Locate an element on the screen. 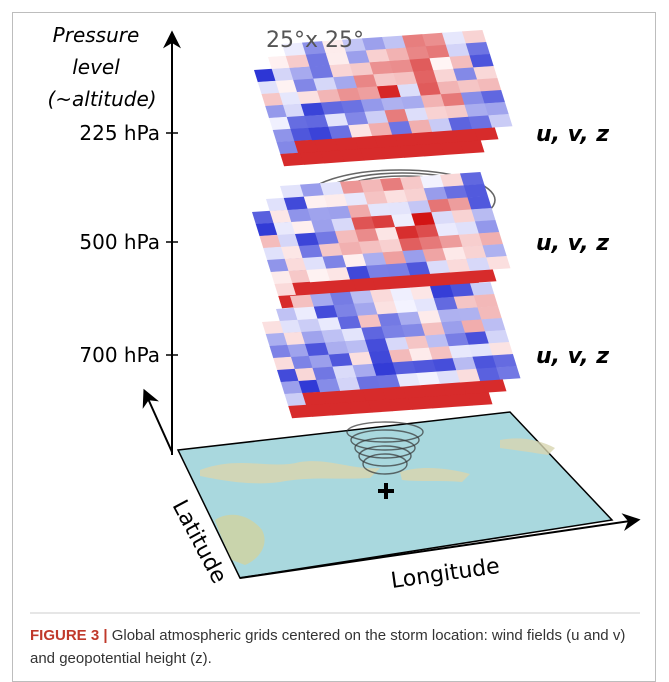 This screenshot has height=682, width=669. level-label: 700 hPa is located at coordinates (119, 355).